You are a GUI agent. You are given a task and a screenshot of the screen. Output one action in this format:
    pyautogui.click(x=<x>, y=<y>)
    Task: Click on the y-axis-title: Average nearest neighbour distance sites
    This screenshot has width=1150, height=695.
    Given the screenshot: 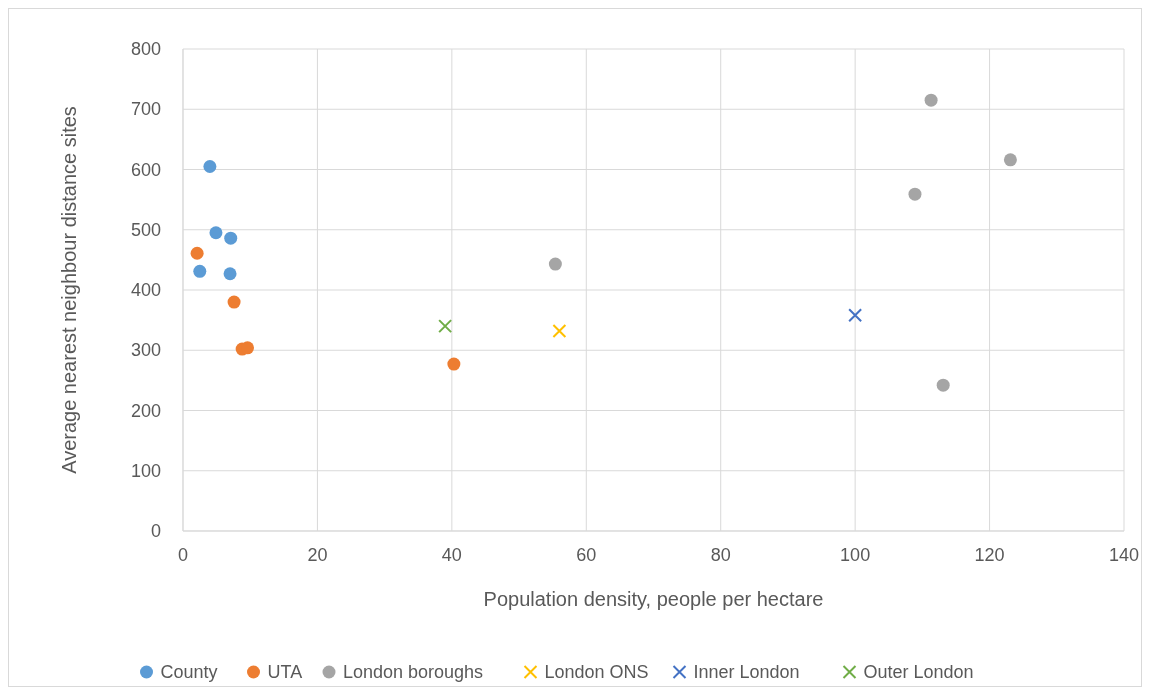 What is the action you would take?
    pyautogui.click(x=69, y=290)
    